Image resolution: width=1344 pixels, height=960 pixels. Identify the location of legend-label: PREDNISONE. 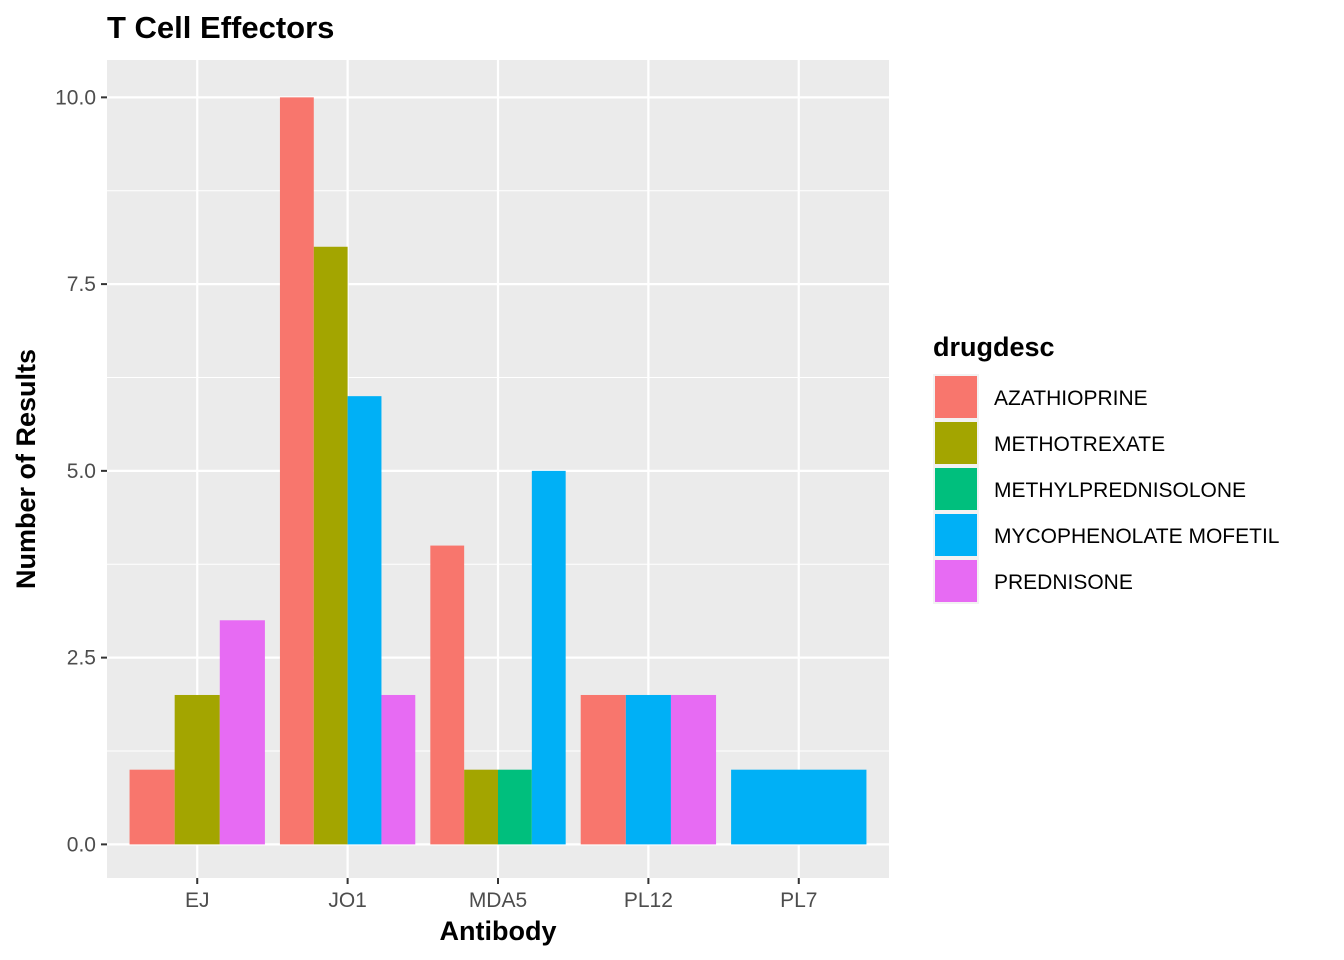
(1063, 582).